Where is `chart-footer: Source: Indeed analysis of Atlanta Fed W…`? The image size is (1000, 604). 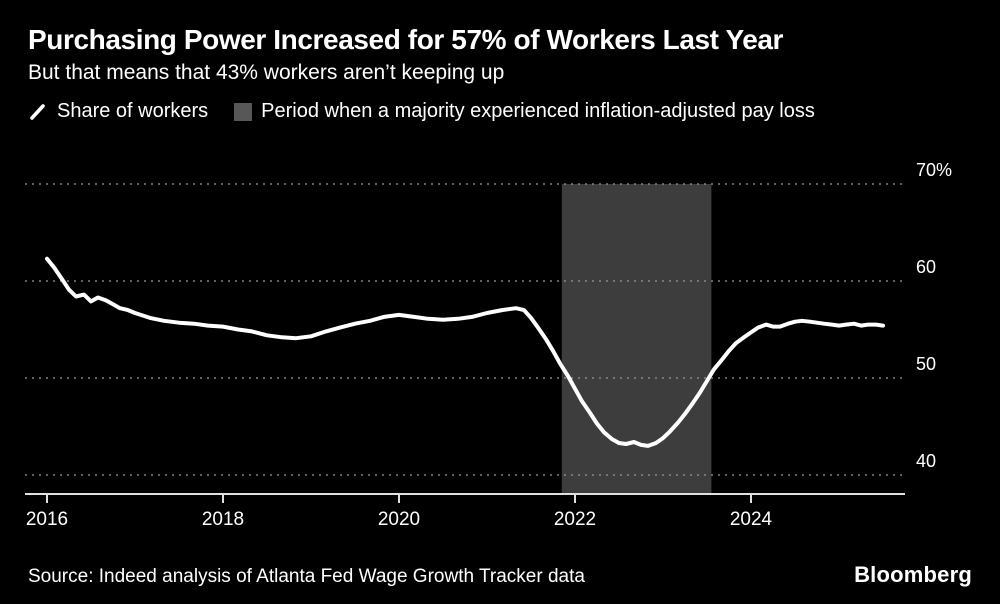 chart-footer: Source: Indeed analysis of Atlanta Fed W… is located at coordinates (500, 575).